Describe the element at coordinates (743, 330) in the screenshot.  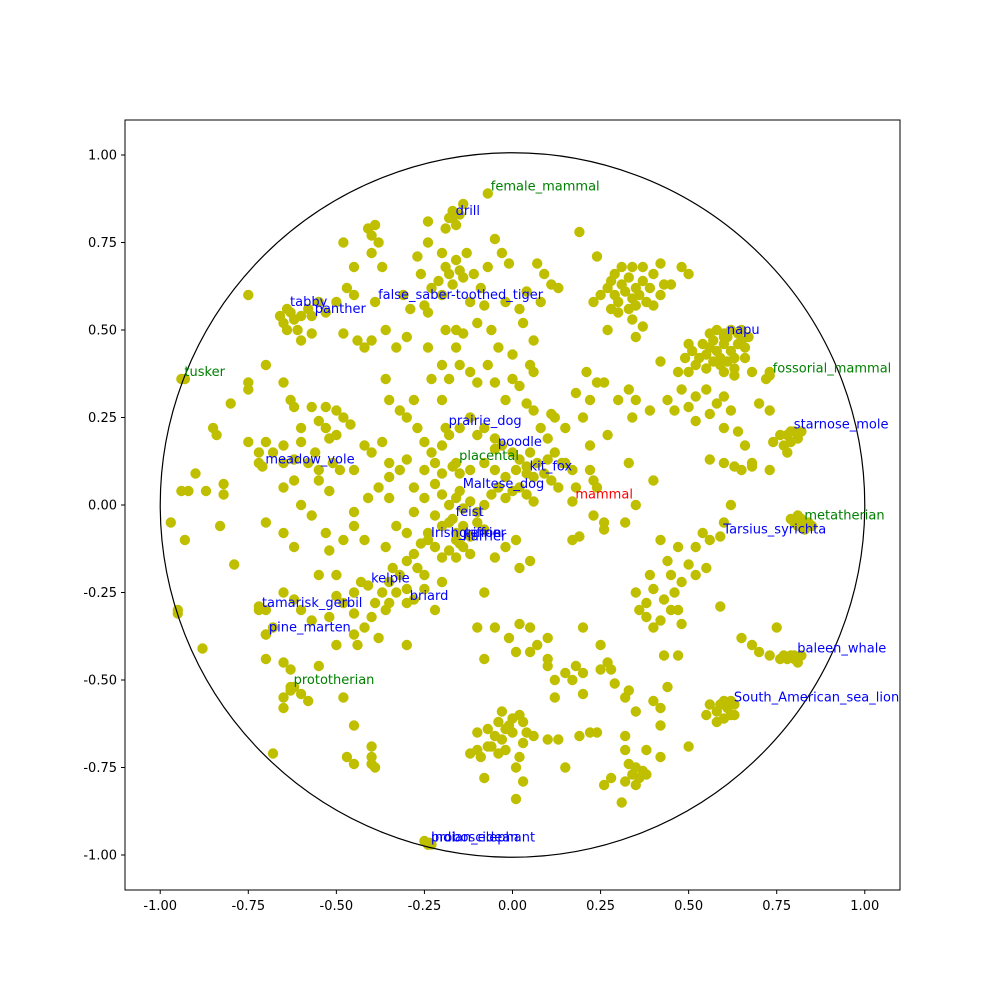
I see `point-label: napu` at that location.